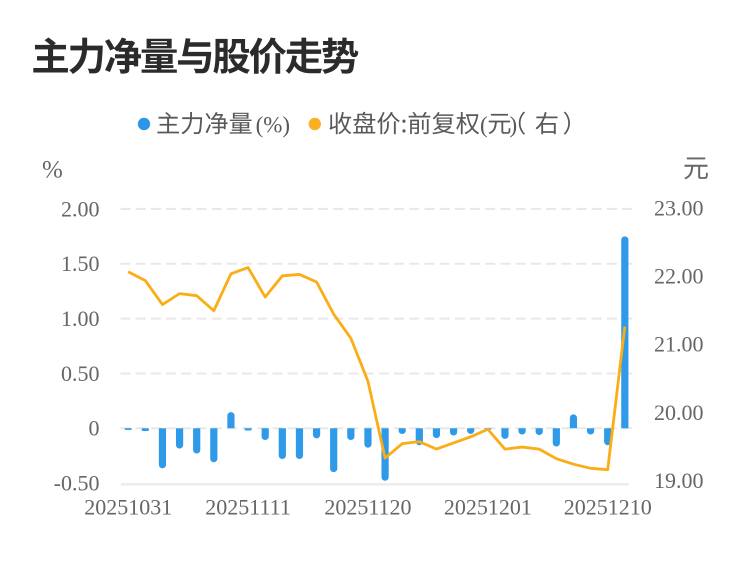 Image resolution: width=750 pixels, height=563 pixels. Describe the element at coordinates (80, 263) in the screenshot. I see `svg-text: 1.50` at that location.